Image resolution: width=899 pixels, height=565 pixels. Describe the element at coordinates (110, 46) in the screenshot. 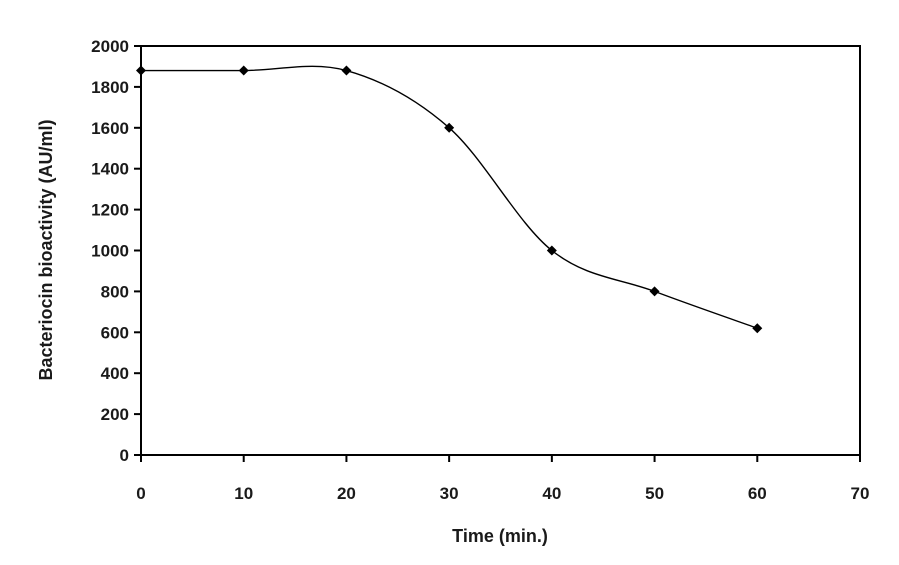

I see `y-tick-label: 2000` at that location.